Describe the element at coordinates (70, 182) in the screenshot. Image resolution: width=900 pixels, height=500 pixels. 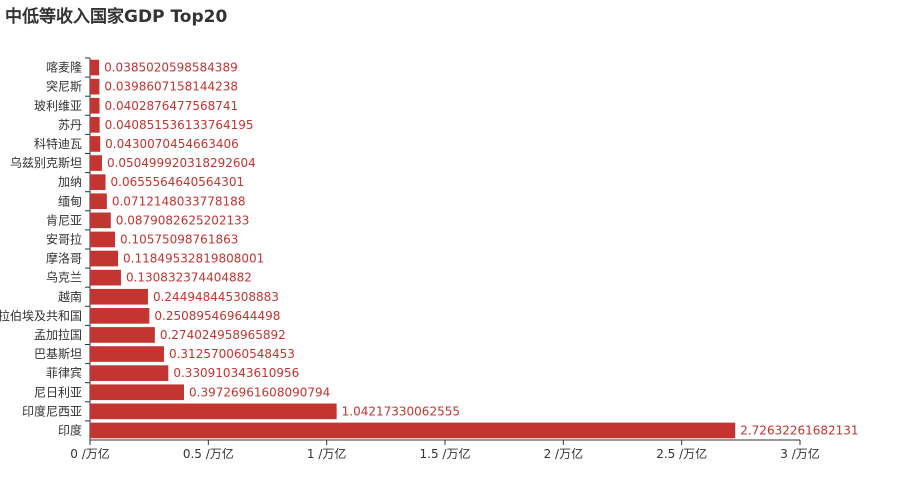
I see `category-label: 加纳` at that location.